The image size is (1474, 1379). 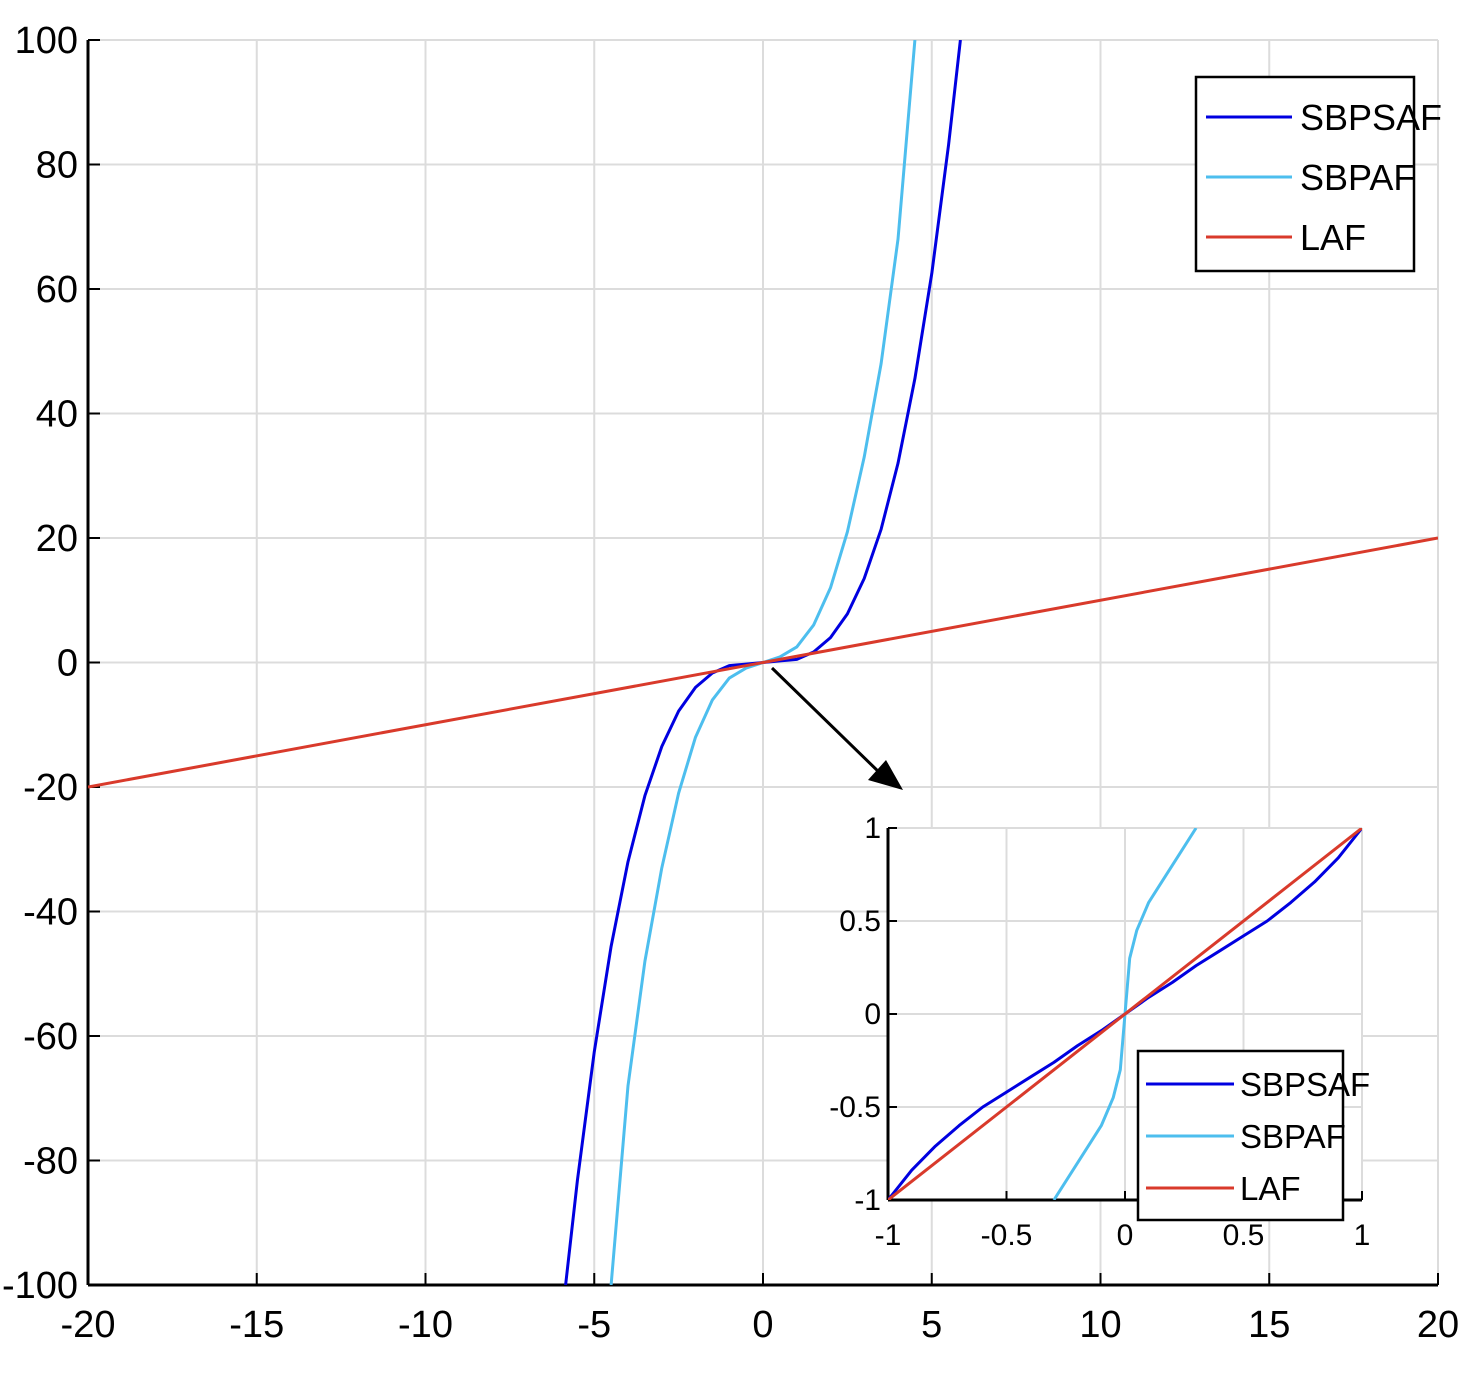 What do you see at coordinates (1007, 1235) in the screenshot?
I see `inset-chart-x-tick-label: -0.5` at bounding box center [1007, 1235].